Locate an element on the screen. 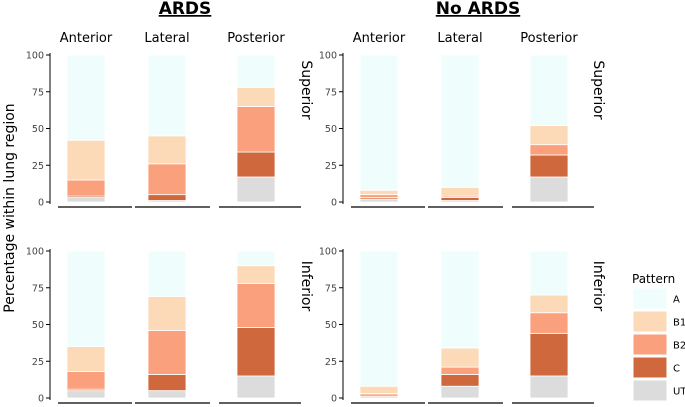 This screenshot has width=685, height=407. bar-segment-ards-superior-posterior-b1 is located at coordinates (256, 96).